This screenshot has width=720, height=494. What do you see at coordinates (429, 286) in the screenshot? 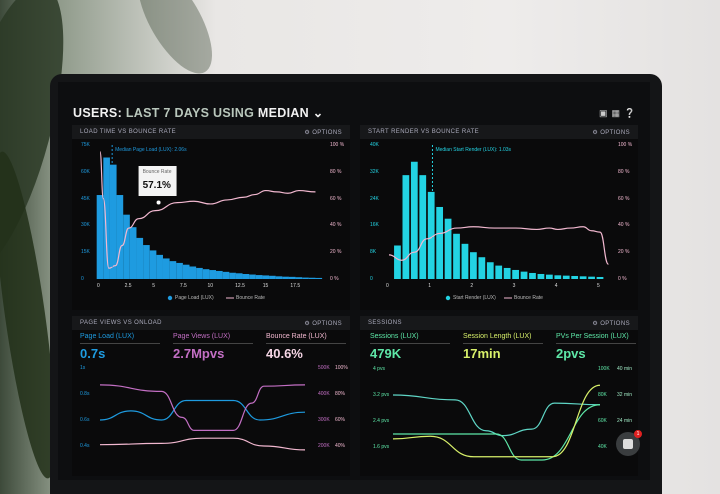
I see `x-tick-label: 1` at bounding box center [429, 286].